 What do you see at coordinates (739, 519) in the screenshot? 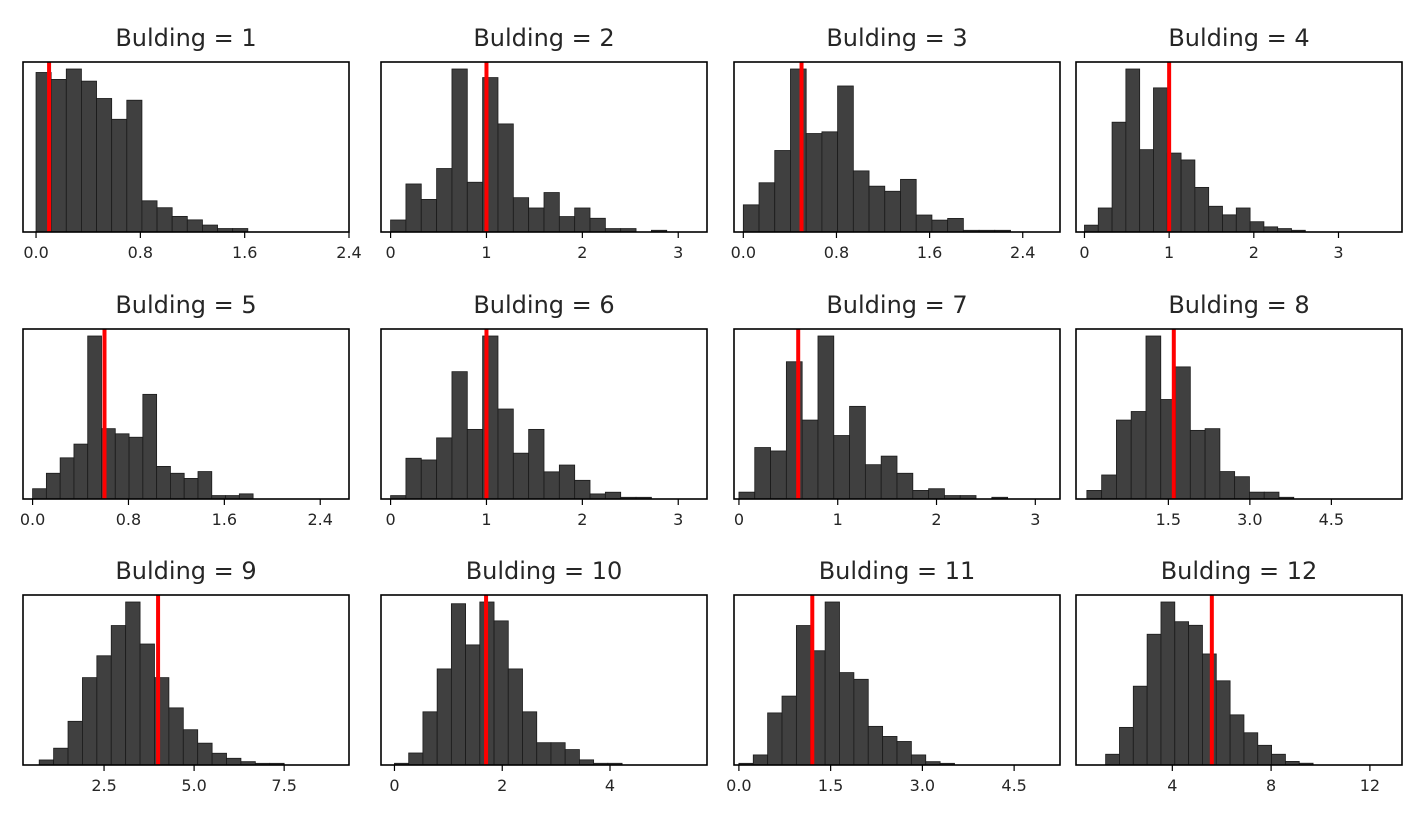
I see `x-tick-label: 0` at bounding box center [739, 519].